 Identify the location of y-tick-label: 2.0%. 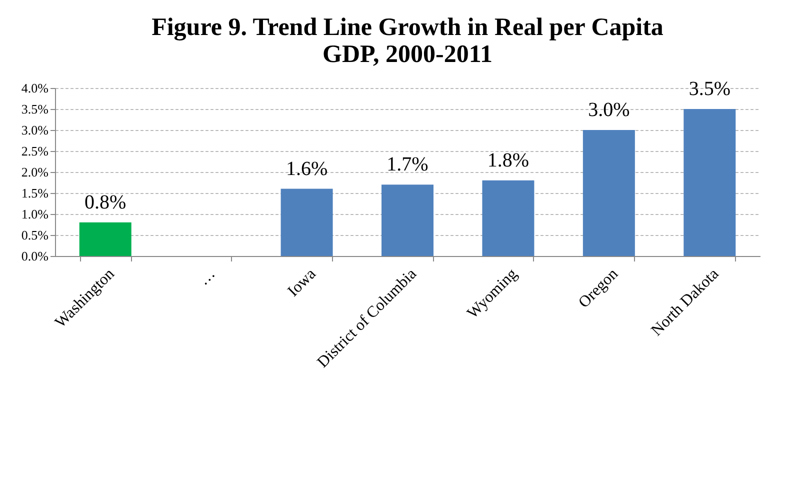
(35, 172).